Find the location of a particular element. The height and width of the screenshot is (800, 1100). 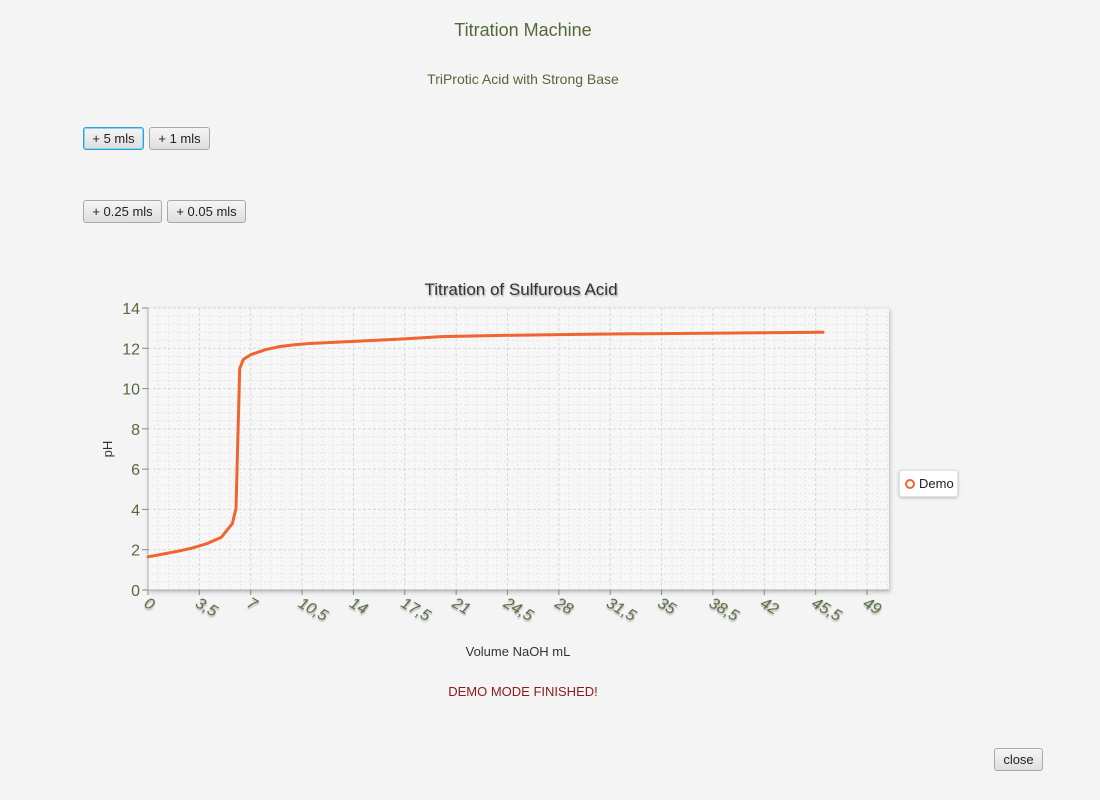

x-tick-label: 38,5 is located at coordinates (724, 610).